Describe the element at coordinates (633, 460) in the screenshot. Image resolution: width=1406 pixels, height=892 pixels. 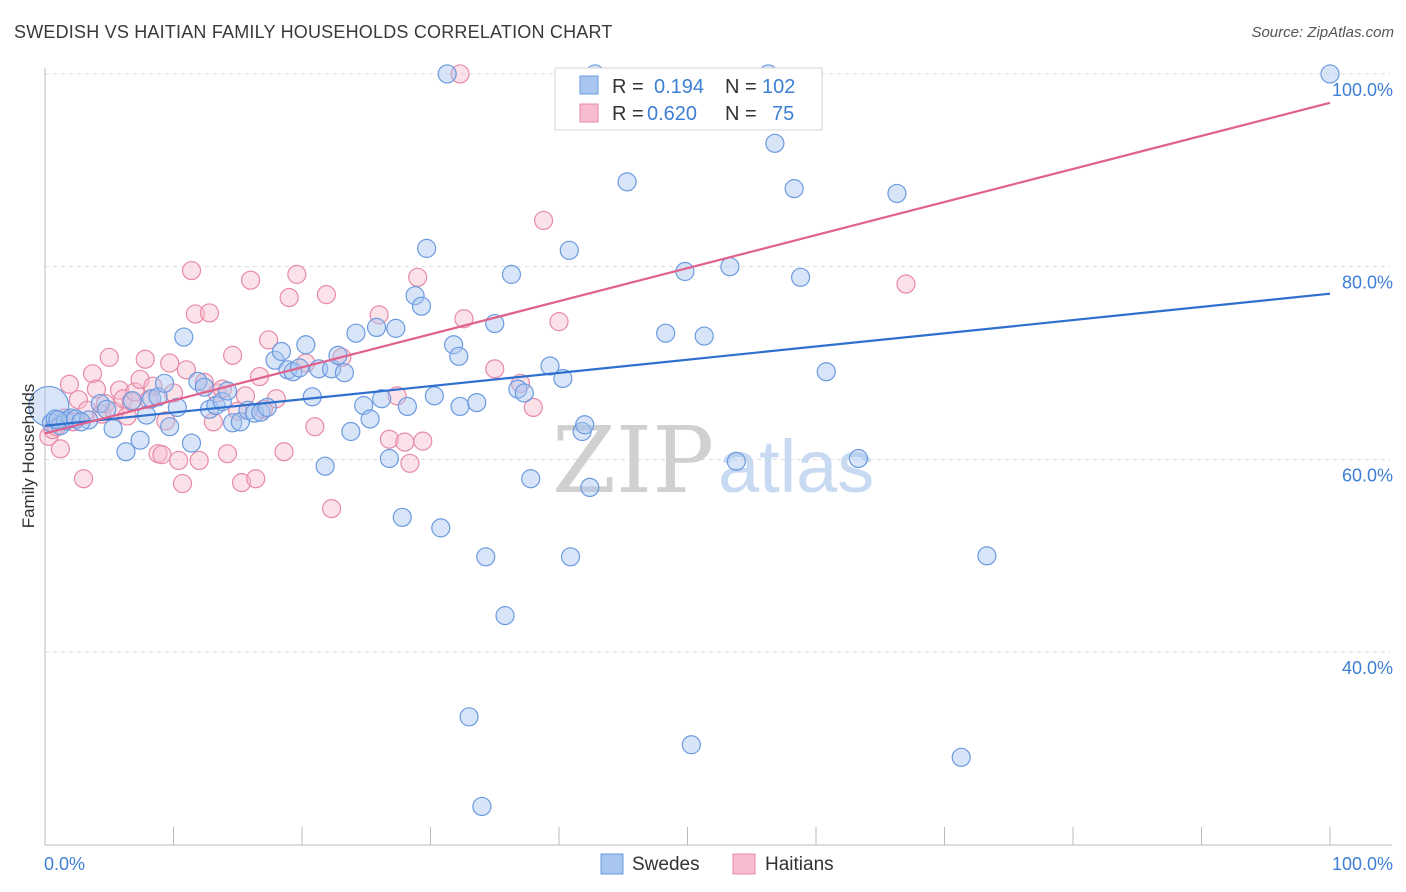
I see `watermark-zip: ZIP` at that location.